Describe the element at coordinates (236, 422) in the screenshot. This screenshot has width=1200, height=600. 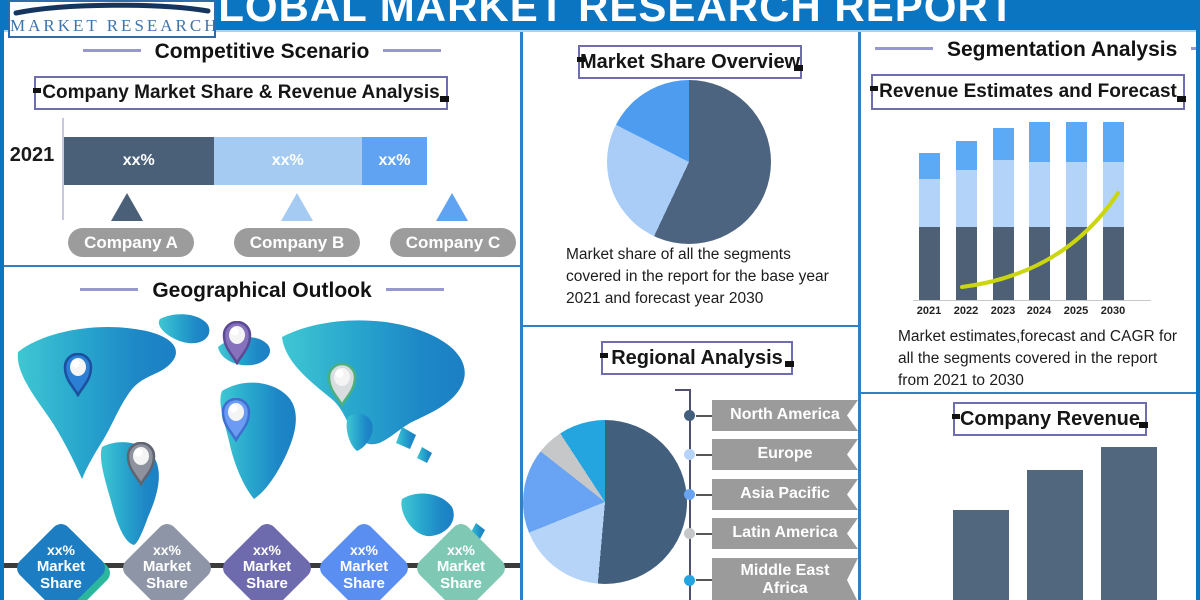
I see `map-pin-icon-africa` at that location.